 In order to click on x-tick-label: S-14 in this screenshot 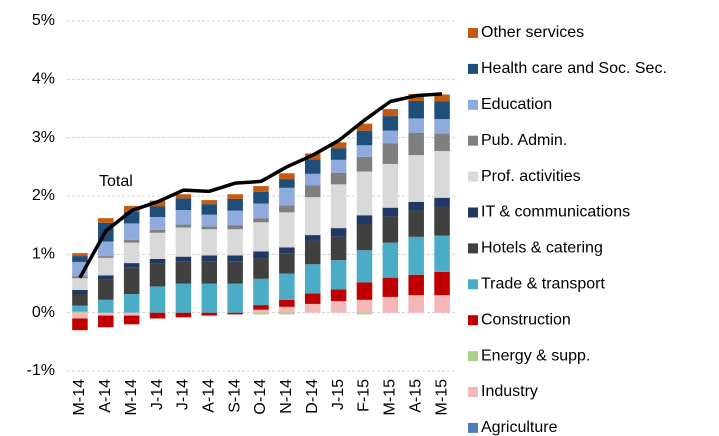, I will do `click(234, 396)`.